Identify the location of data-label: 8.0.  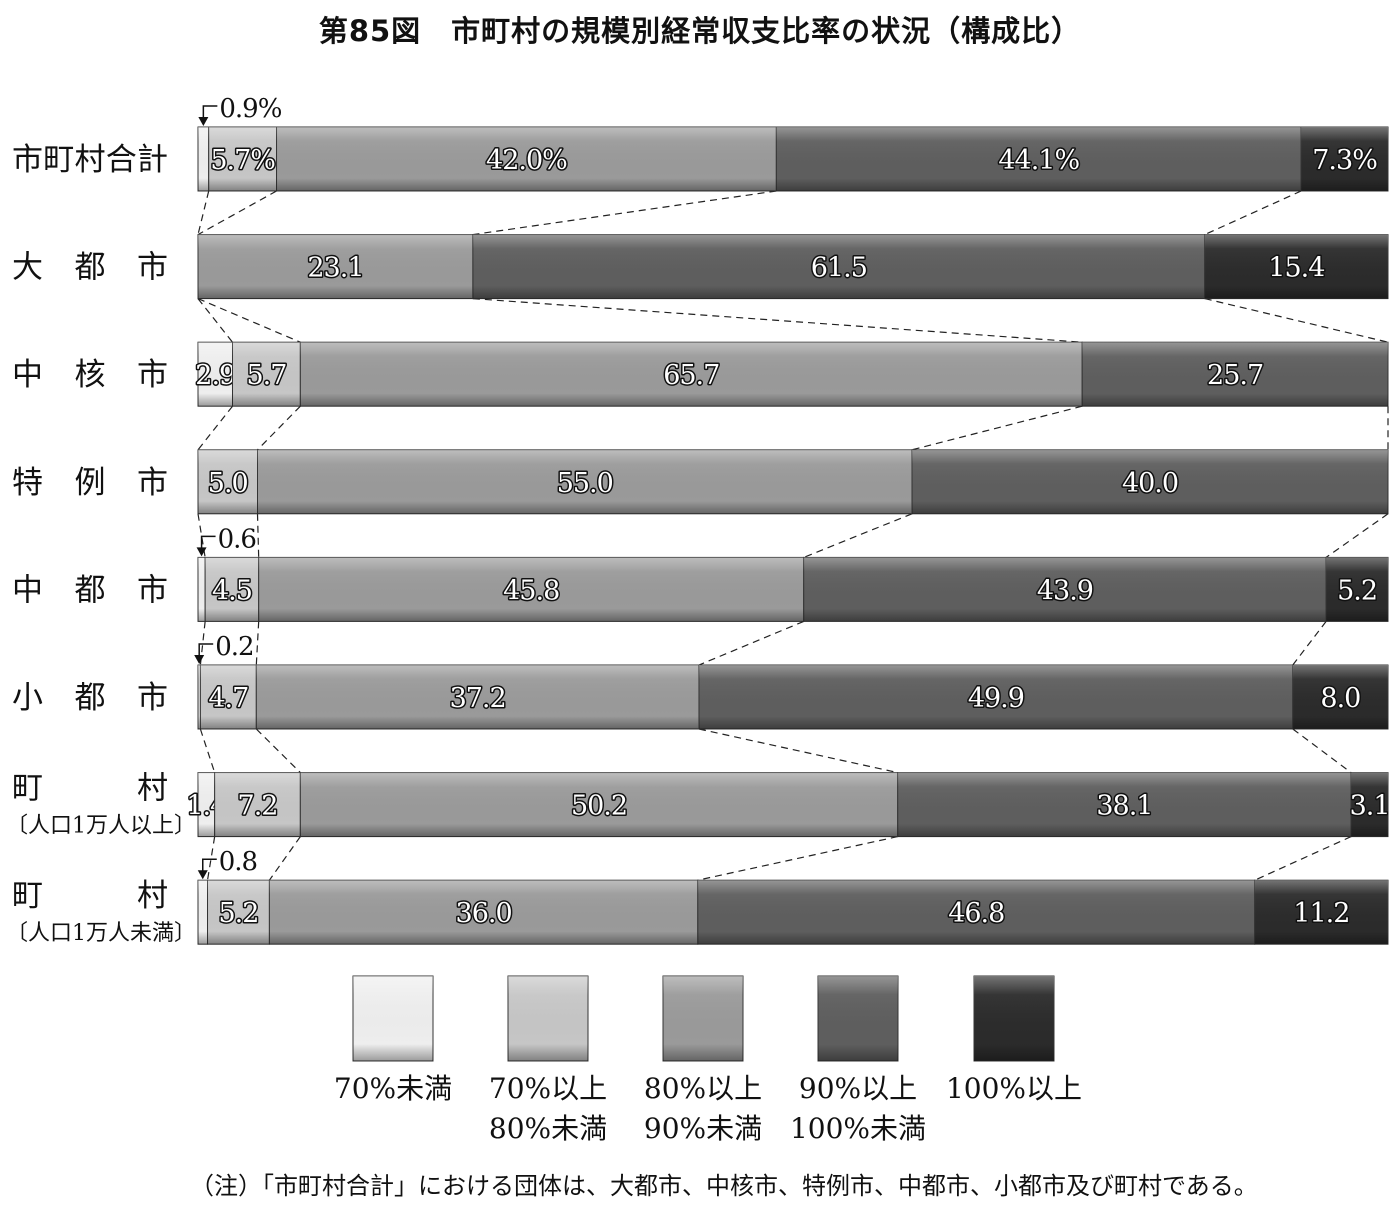
(1340, 698).